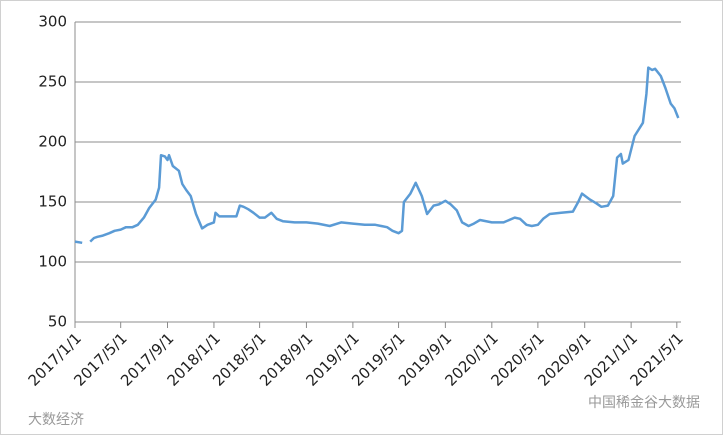 The height and width of the screenshot is (435, 723). I want to click on series-line, so click(78, 242).